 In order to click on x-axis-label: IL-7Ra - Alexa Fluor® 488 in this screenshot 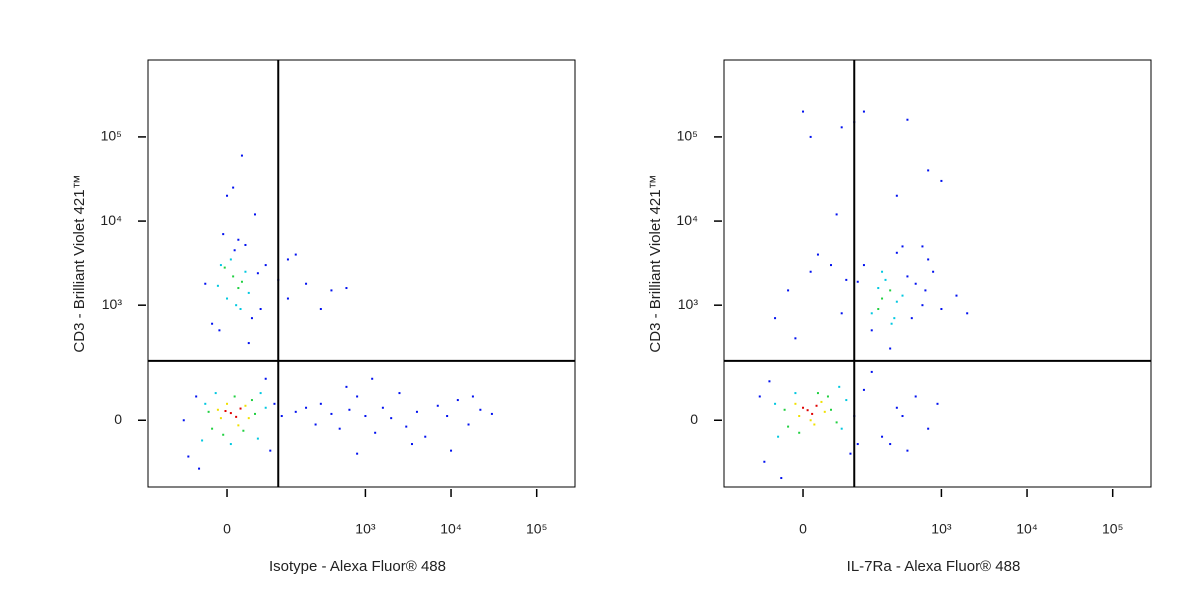, I will do `click(934, 566)`.